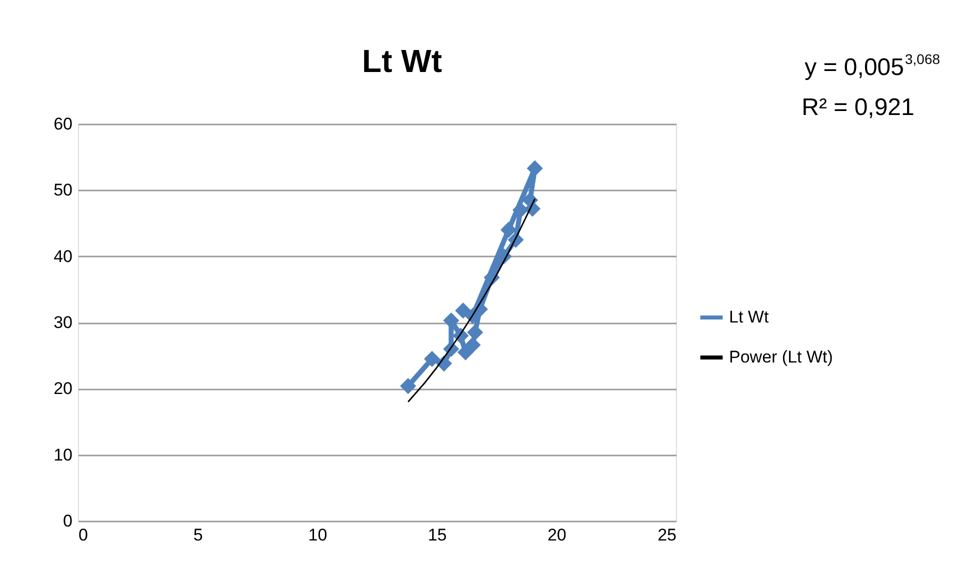 The width and height of the screenshot is (960, 583). Describe the element at coordinates (63, 388) in the screenshot. I see `y-tick-label: 20` at that location.